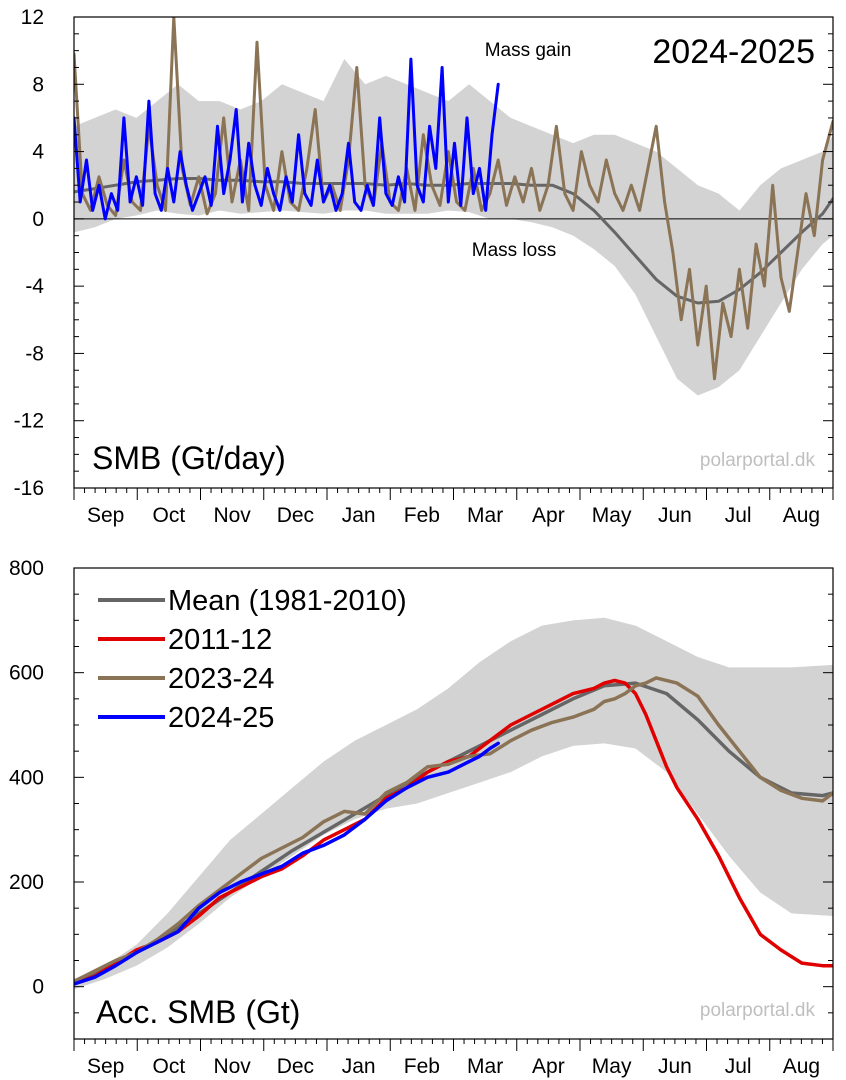 The image size is (846, 1080). I want to click on accumulated-smb-watermark: polarportal.dk, so click(758, 1010).